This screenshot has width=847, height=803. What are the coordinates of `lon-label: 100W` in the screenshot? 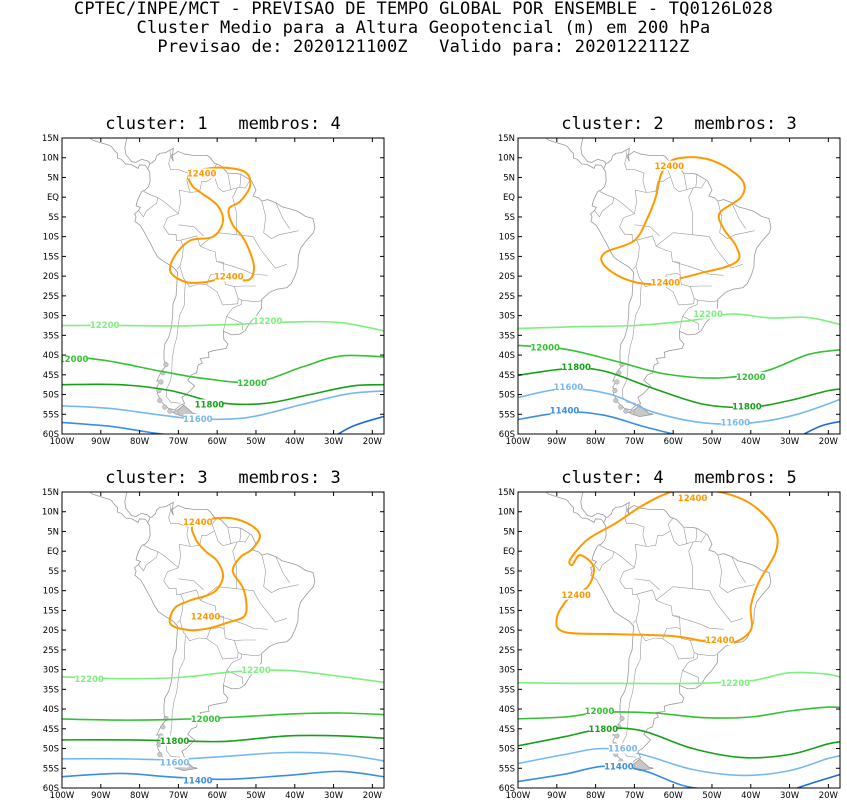 It's located at (518, 442).